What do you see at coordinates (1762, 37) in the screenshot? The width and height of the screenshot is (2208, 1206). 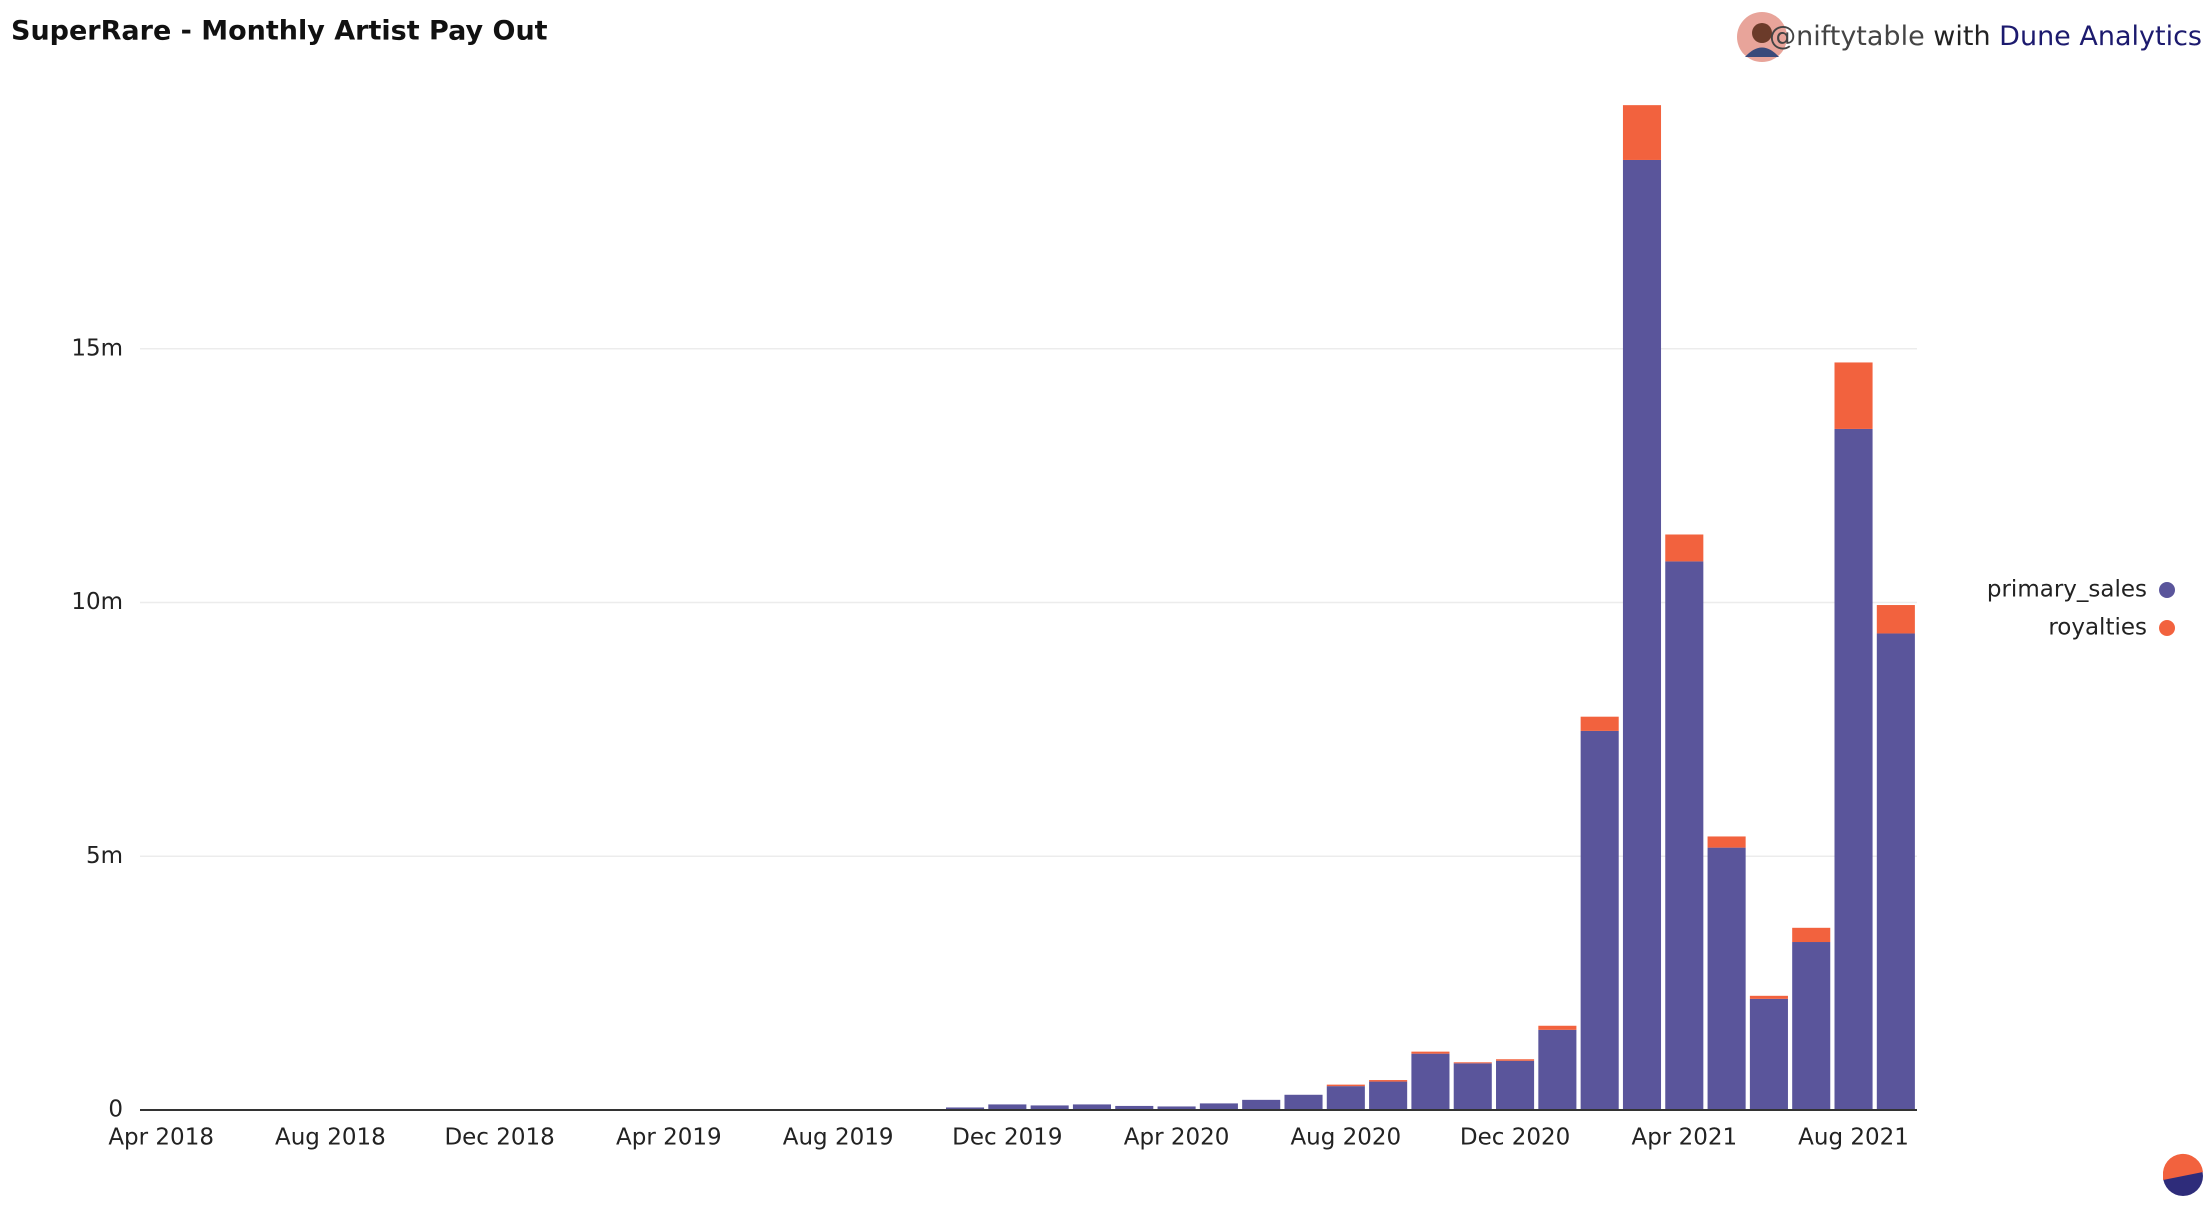 I see `avatar` at bounding box center [1762, 37].